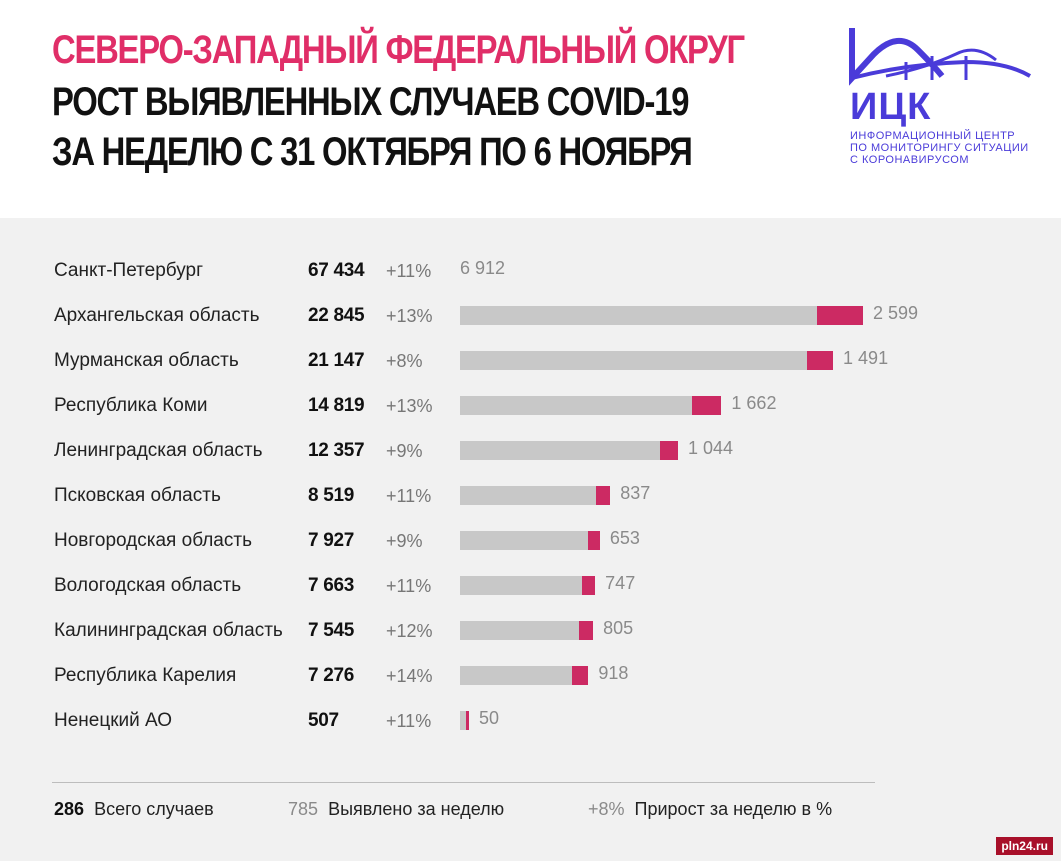 This screenshot has width=1061, height=861. Describe the element at coordinates (372, 152) in the screenshot. I see `title-line-3: ЗА НЕДЕЛЮ С 31 ОКТЯБРЯ ПО 6 НОЯБРЯ` at that location.